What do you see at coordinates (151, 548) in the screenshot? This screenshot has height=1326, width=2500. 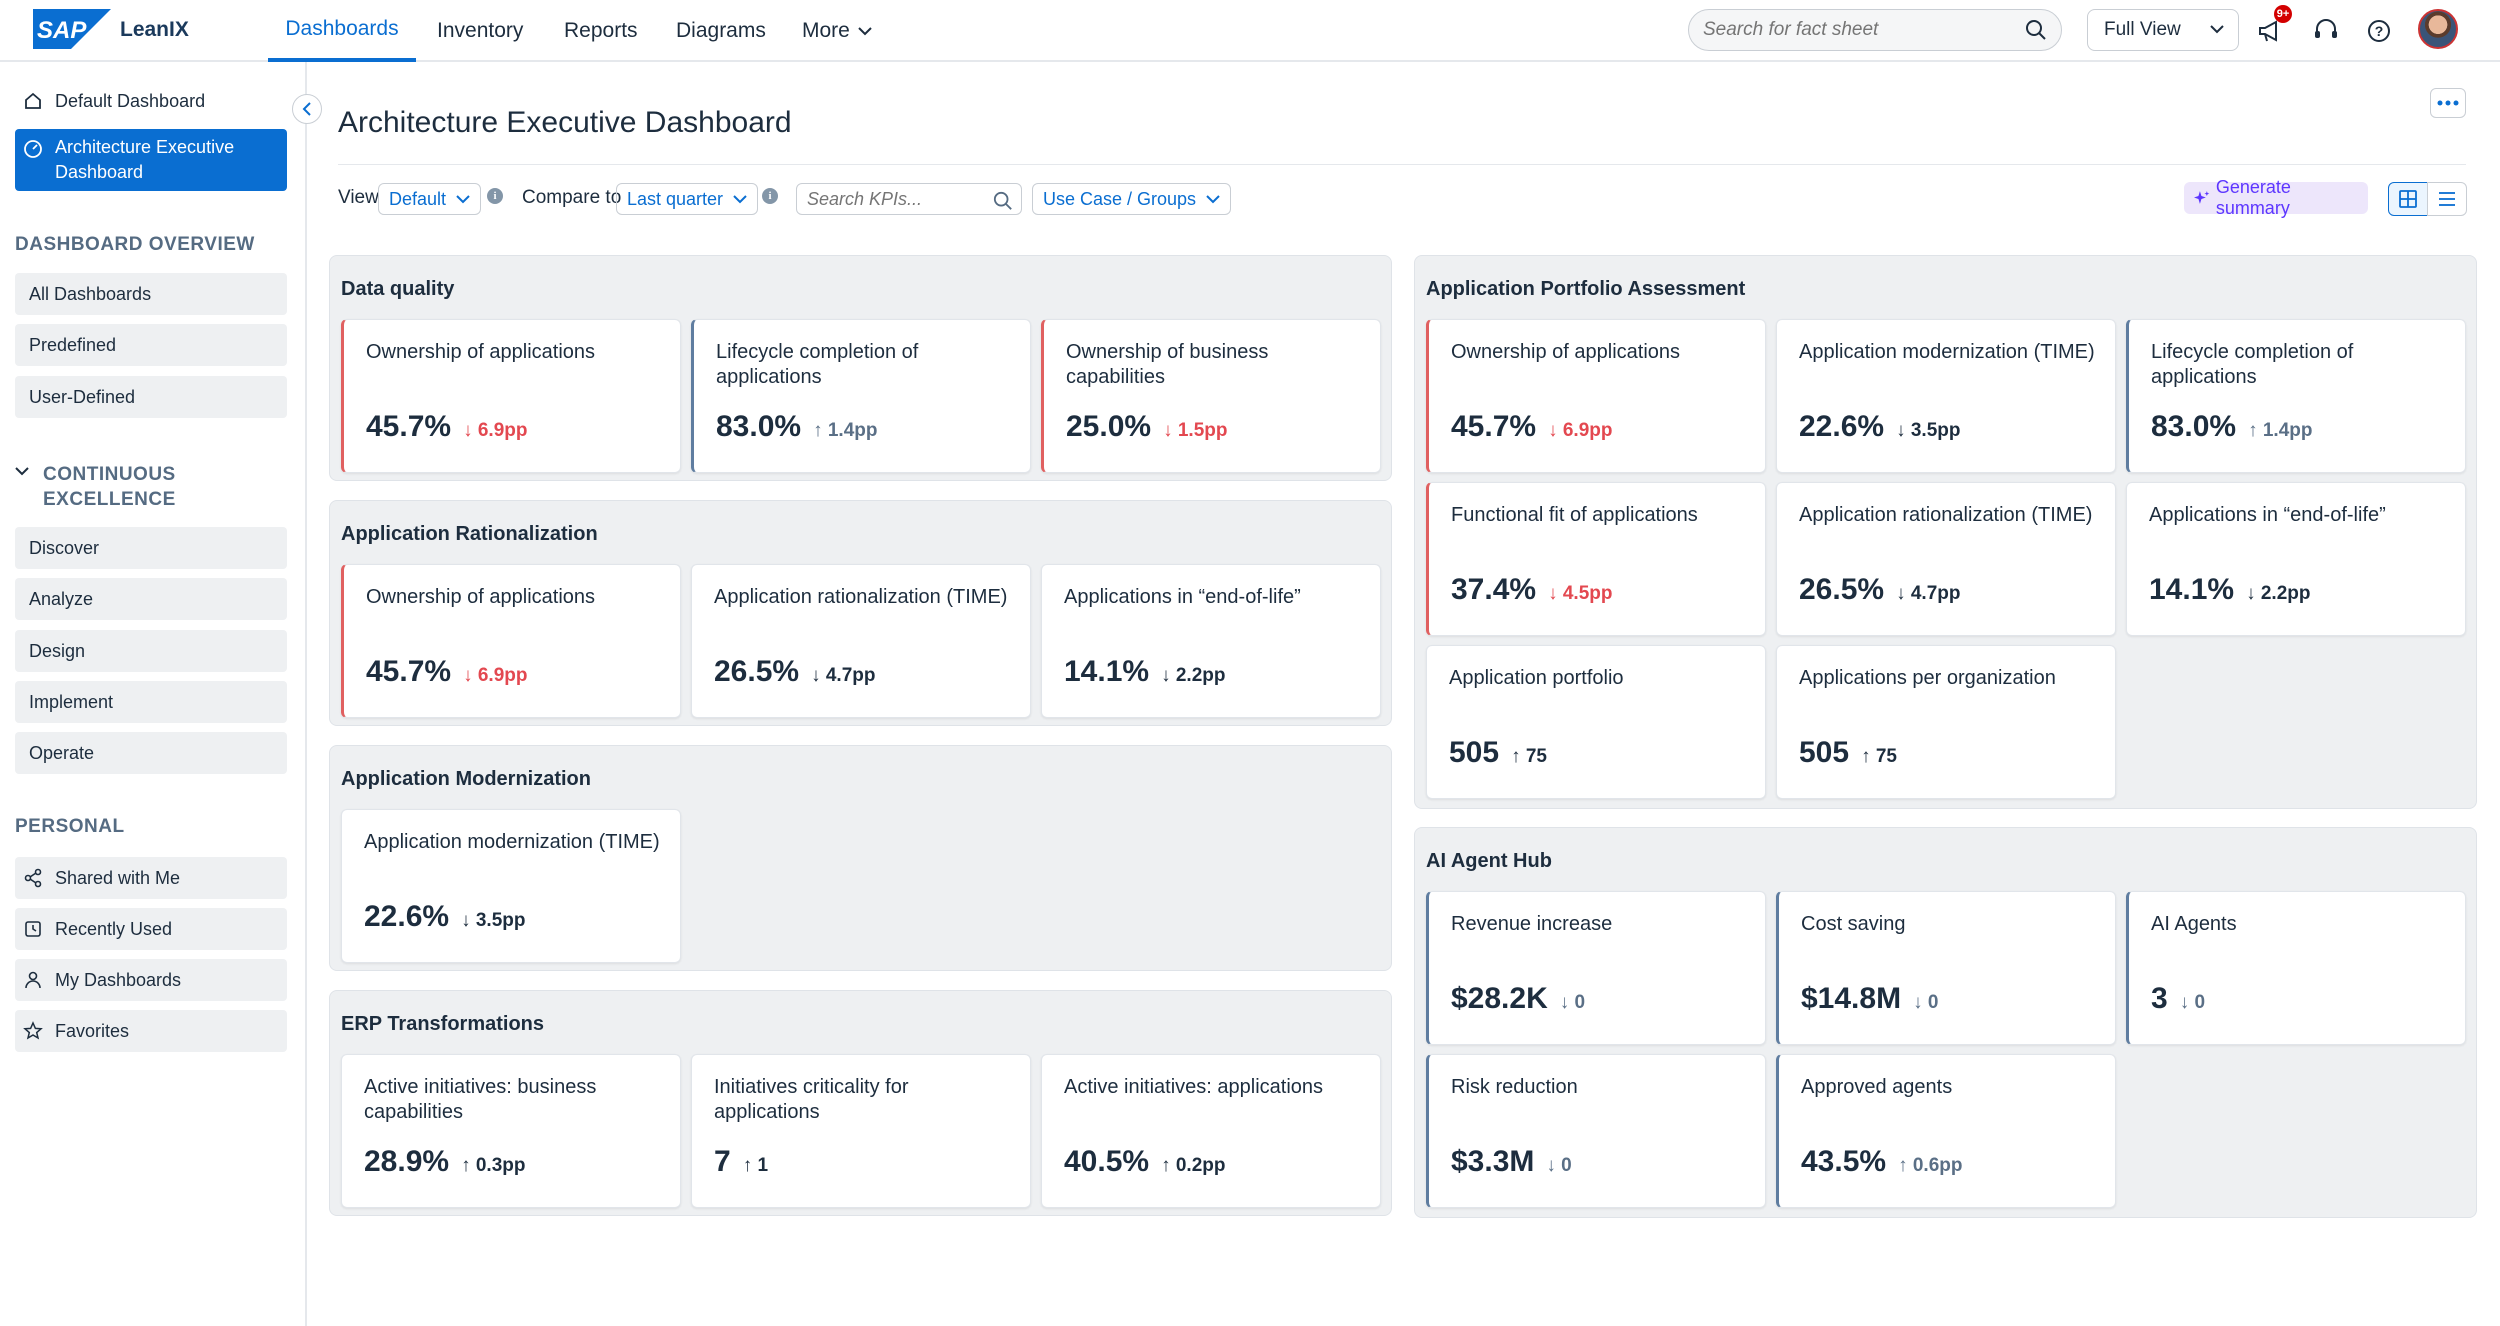 I see `sidebar-item-discover: Discover` at bounding box center [151, 548].